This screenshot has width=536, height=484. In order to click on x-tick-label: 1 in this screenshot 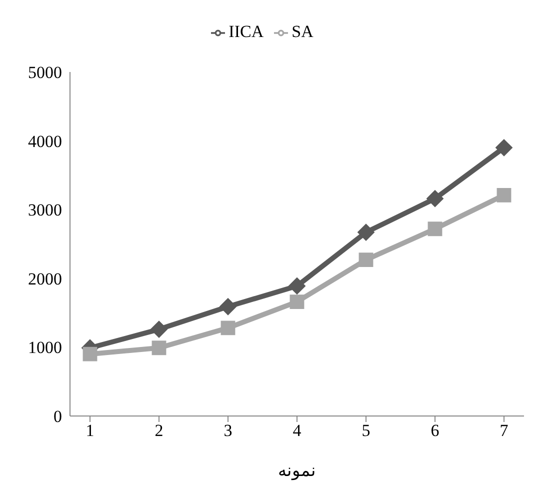, I will do `click(90, 430)`.